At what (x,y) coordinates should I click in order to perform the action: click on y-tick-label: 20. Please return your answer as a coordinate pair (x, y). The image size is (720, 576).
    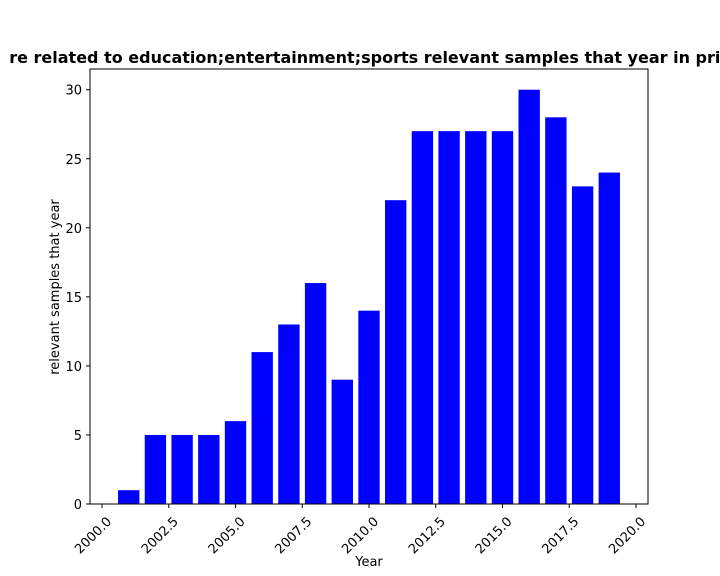
    Looking at the image, I should click on (73, 229).